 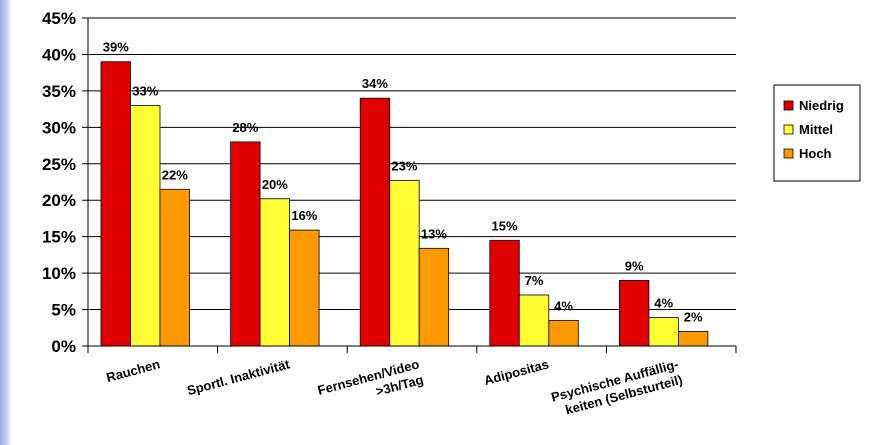 I want to click on data-label: 28%, so click(x=245, y=127).